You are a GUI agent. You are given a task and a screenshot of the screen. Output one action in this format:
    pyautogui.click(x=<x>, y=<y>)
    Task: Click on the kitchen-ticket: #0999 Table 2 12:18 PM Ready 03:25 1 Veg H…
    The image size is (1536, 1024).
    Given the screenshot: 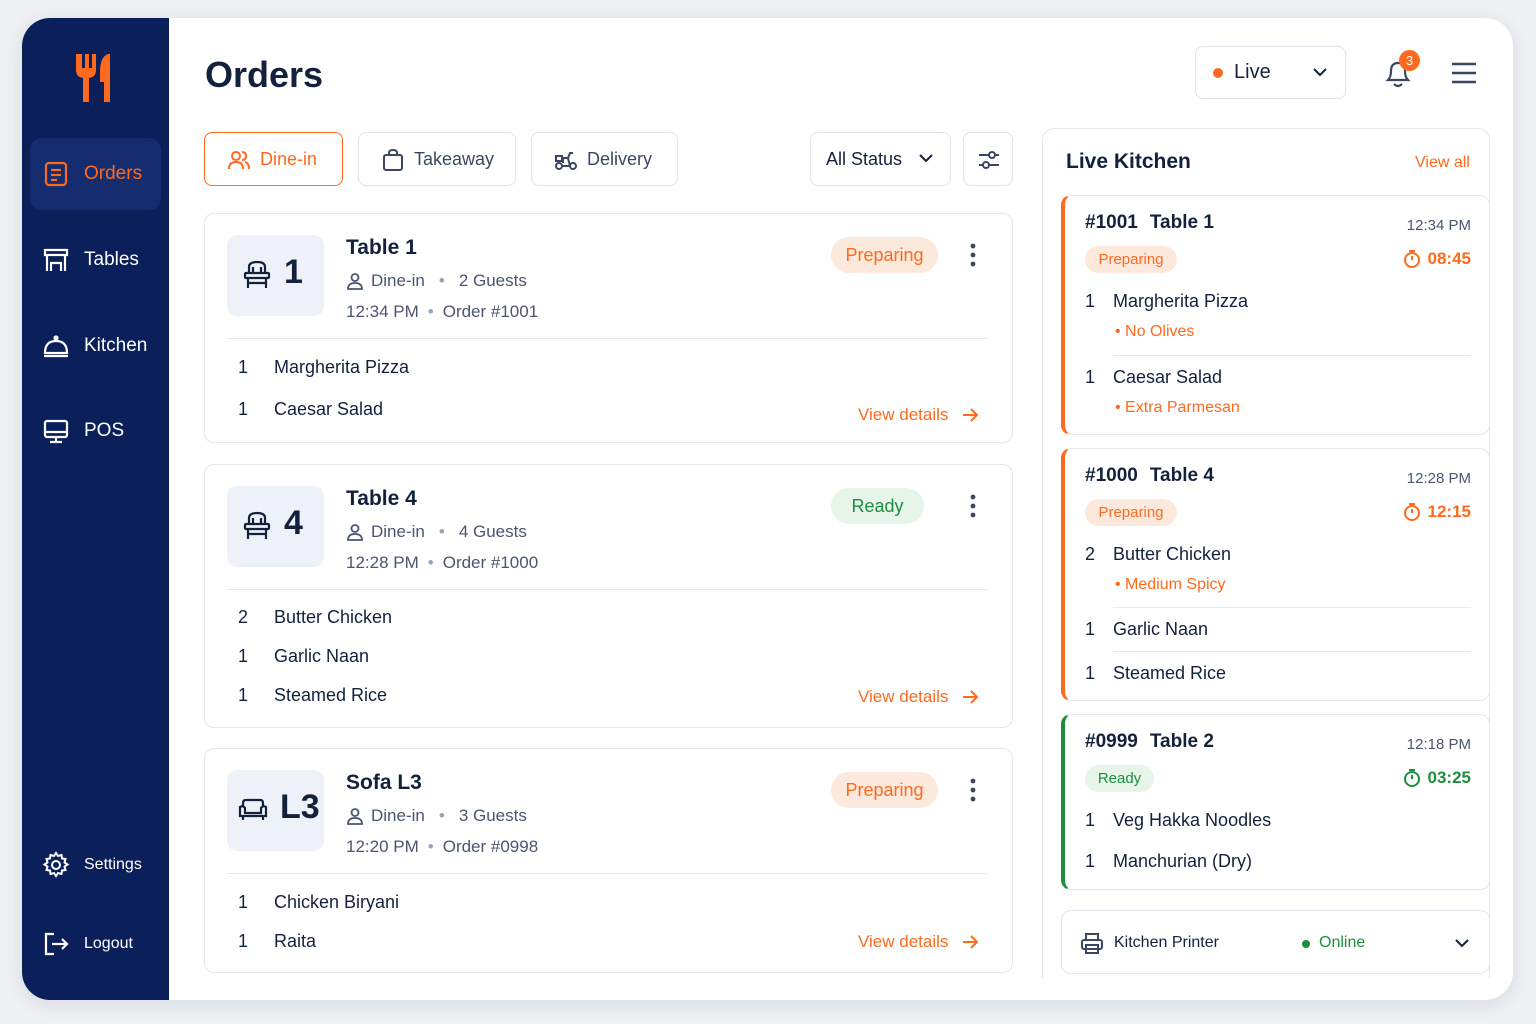 What is the action you would take?
    pyautogui.click(x=1275, y=802)
    